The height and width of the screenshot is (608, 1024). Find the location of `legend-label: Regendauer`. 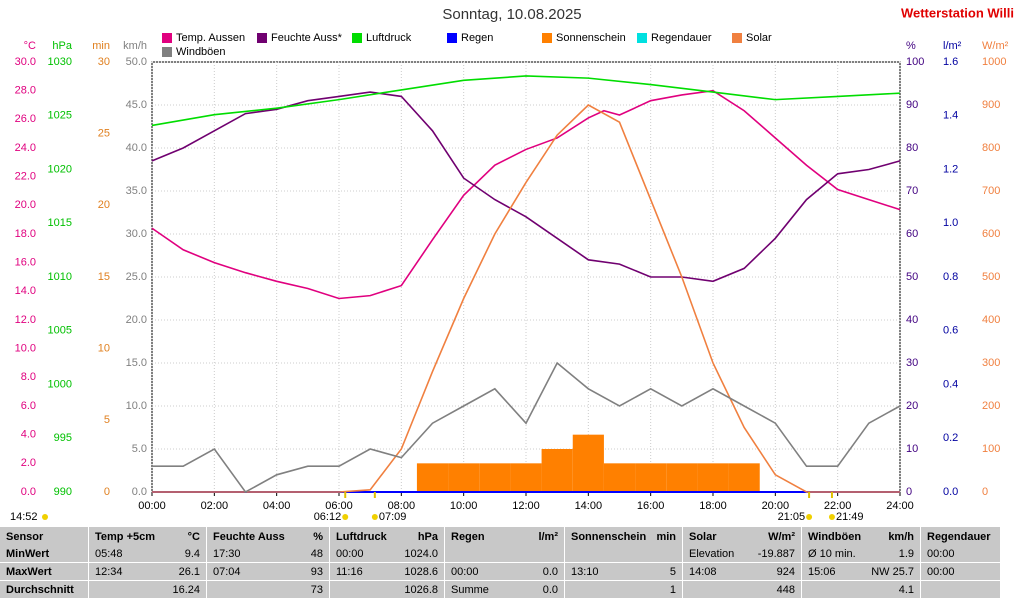

legend-label: Regendauer is located at coordinates (681, 38).